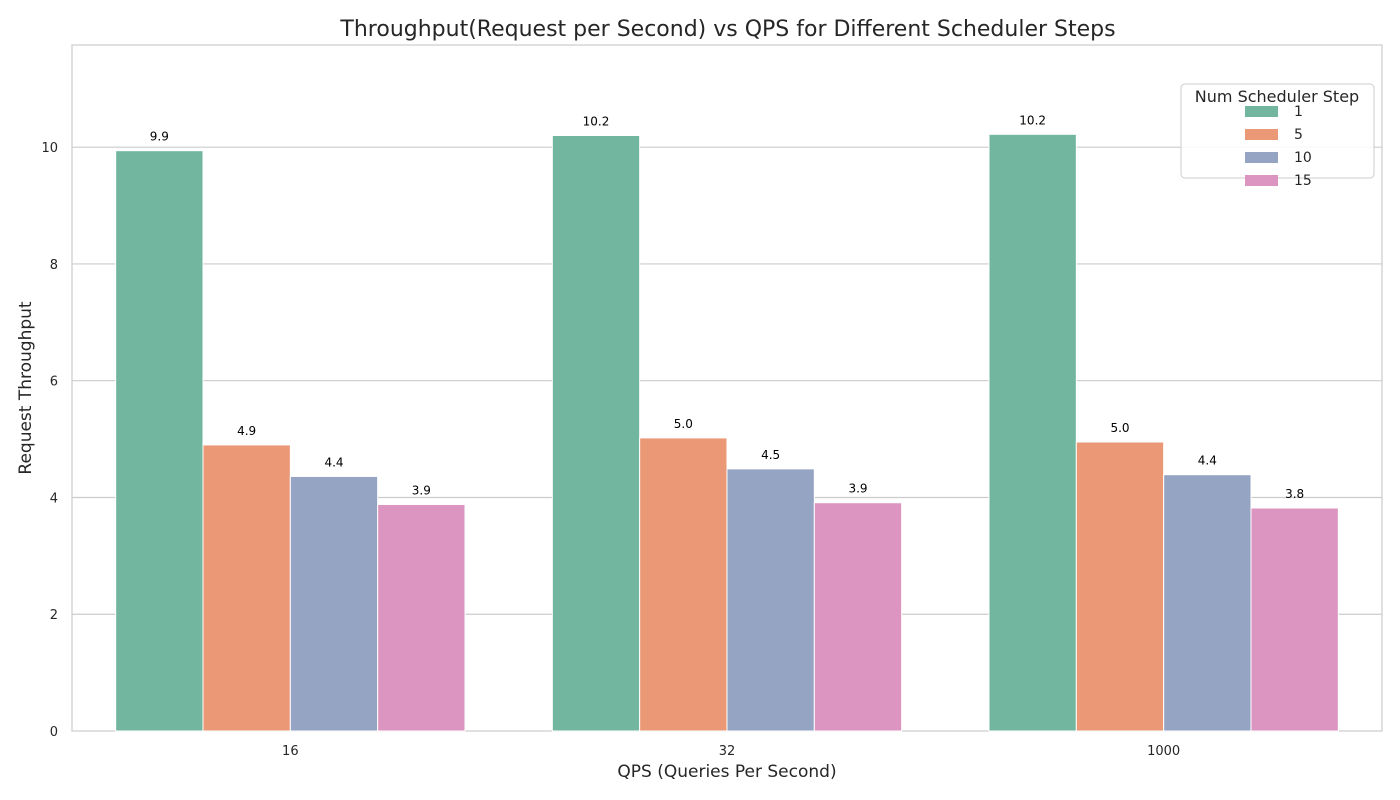 The width and height of the screenshot is (1400, 800). I want to click on x-tick-labels: 16 32 1000, so click(731, 751).